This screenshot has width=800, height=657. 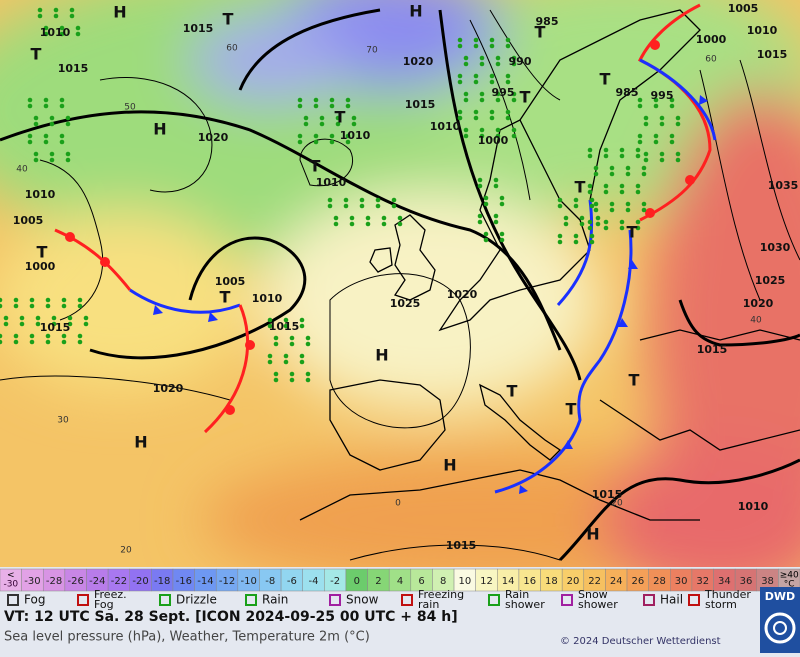 What do you see at coordinates (357, 581) in the screenshot?
I see `scale-label: 0` at bounding box center [357, 581].